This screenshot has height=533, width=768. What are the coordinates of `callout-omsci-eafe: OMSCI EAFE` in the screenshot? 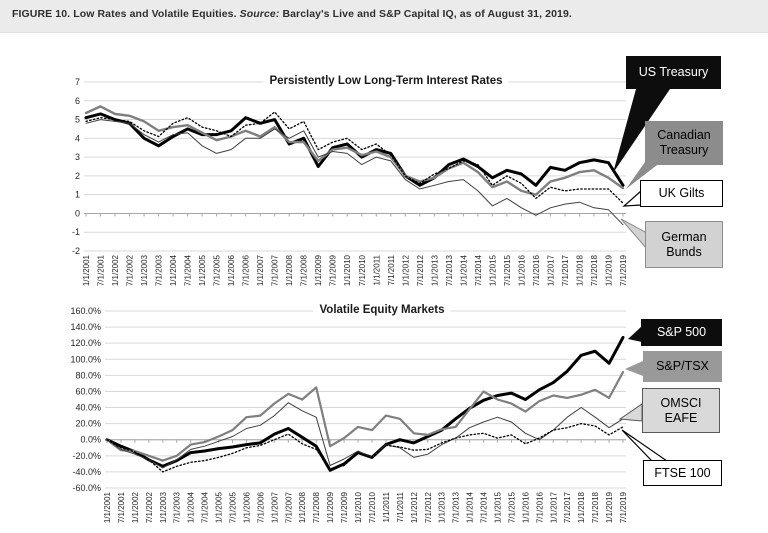 It's located at (681, 410).